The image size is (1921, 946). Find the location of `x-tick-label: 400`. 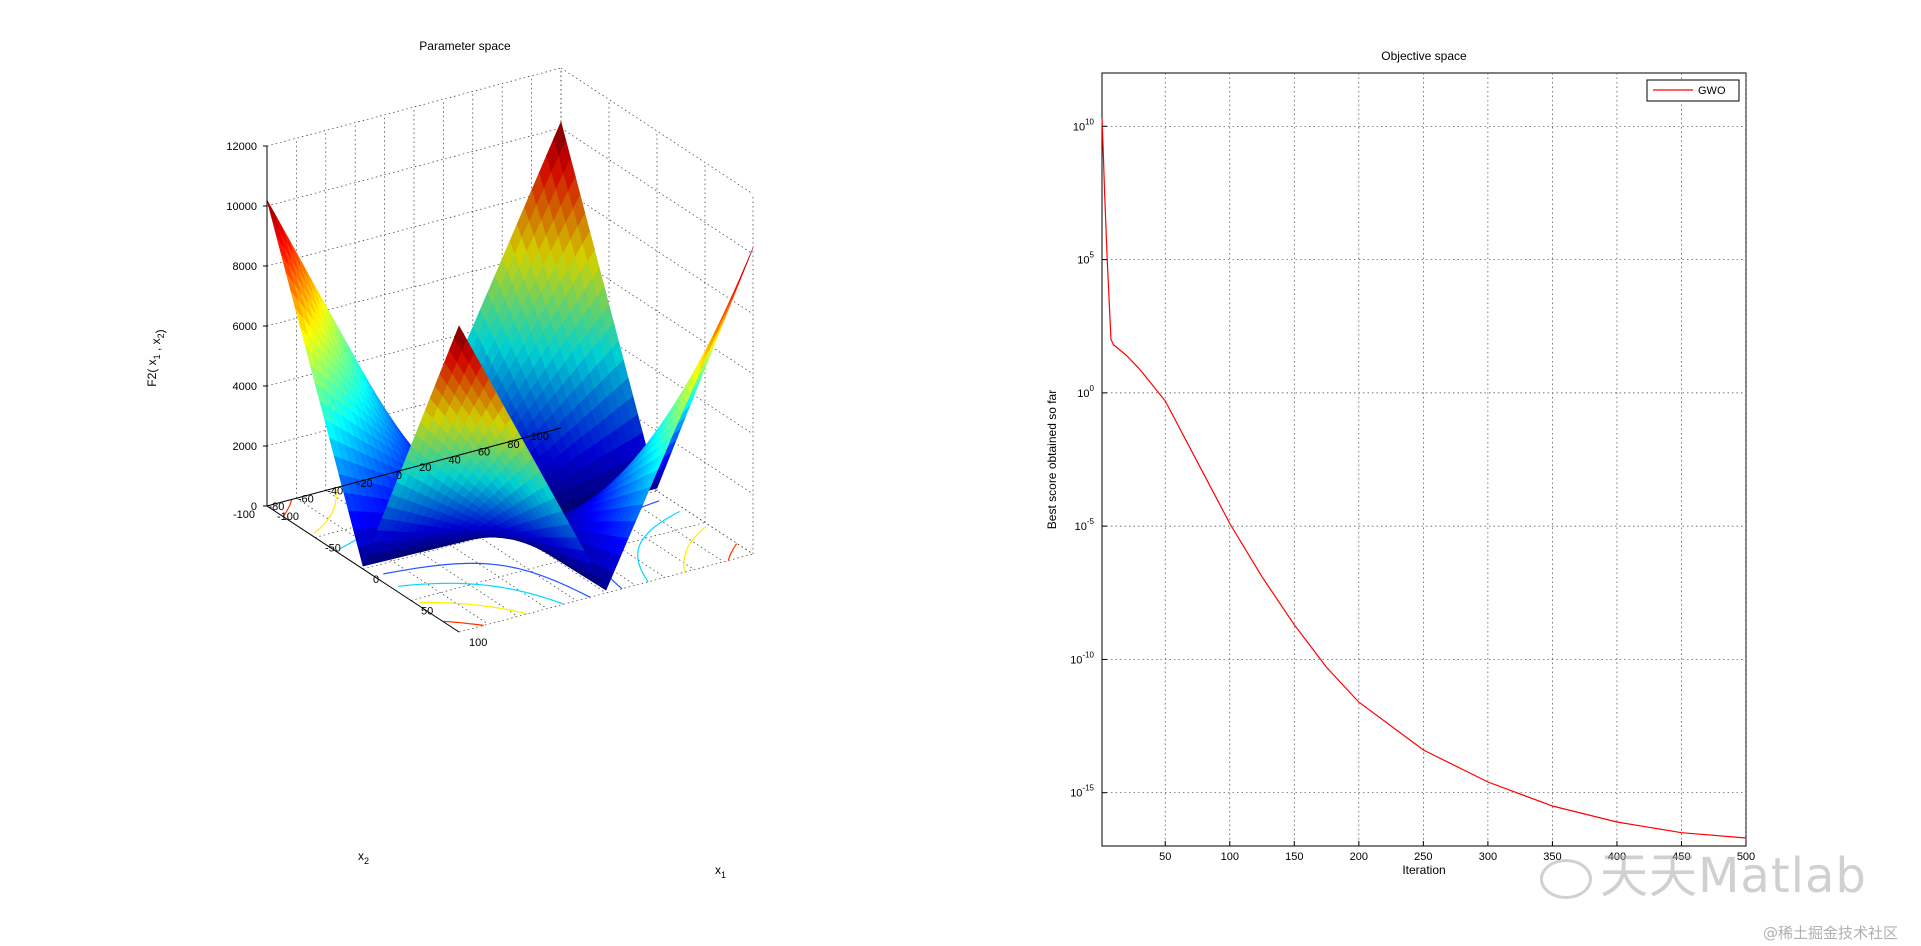

x-tick-label: 400 is located at coordinates (1617, 857).